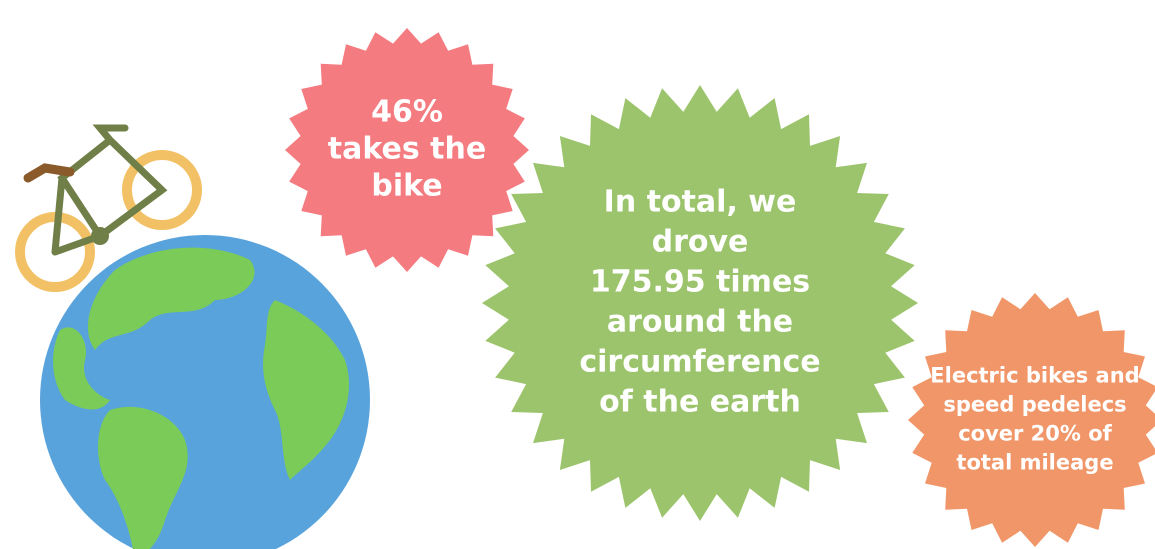 The image size is (1155, 549). What do you see at coordinates (699, 362) in the screenshot?
I see `badge-text: circumference` at bounding box center [699, 362].